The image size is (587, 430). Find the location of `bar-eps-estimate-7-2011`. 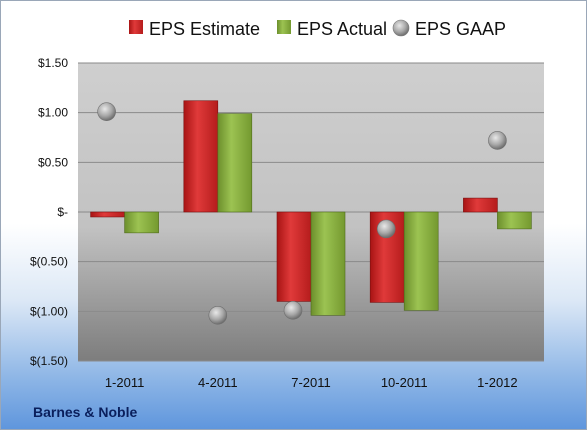

bar-eps-estimate-7-2011 is located at coordinates (294, 256).